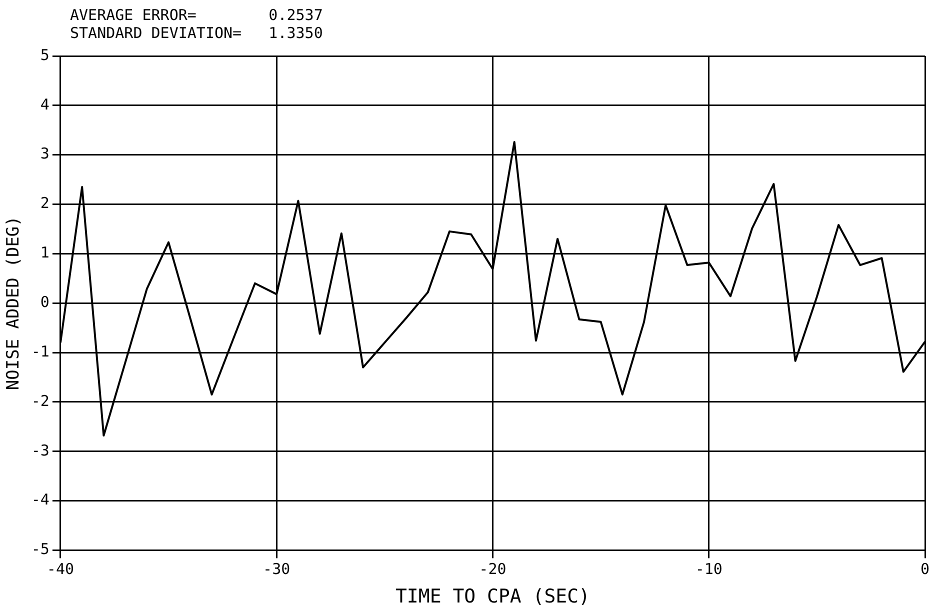 This screenshot has height=613, width=945. Describe the element at coordinates (60, 569) in the screenshot. I see `x-tick-label: -40` at that location.